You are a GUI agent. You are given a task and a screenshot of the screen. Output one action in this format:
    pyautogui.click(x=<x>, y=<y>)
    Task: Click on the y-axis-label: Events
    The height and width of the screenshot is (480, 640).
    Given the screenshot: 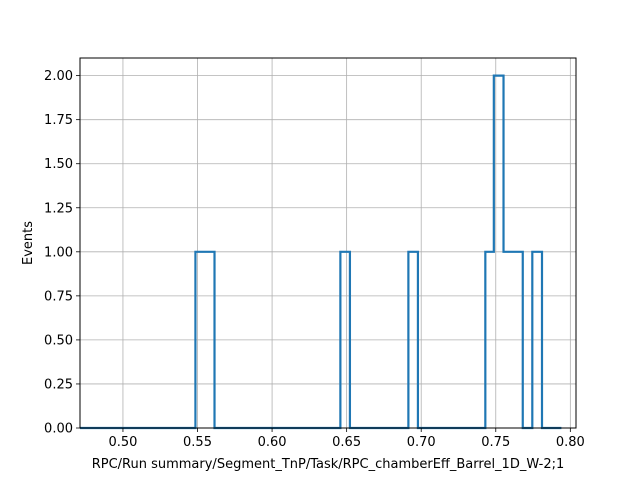 What is the action you would take?
    pyautogui.click(x=28, y=243)
    